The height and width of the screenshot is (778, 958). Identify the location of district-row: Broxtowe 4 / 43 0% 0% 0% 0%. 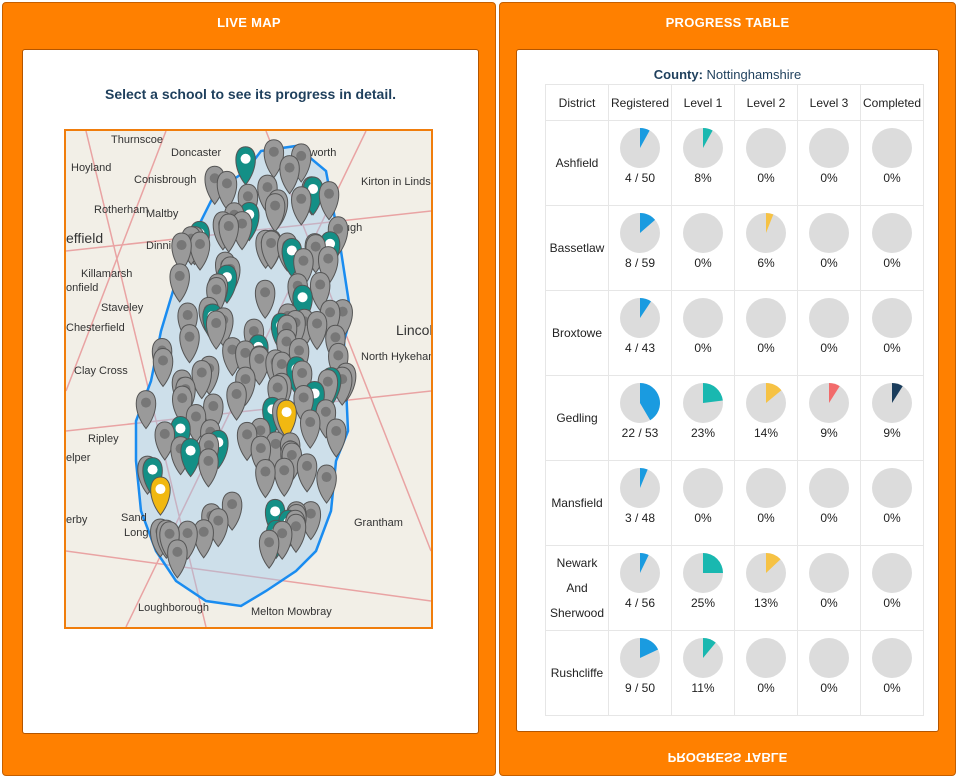
(734, 333).